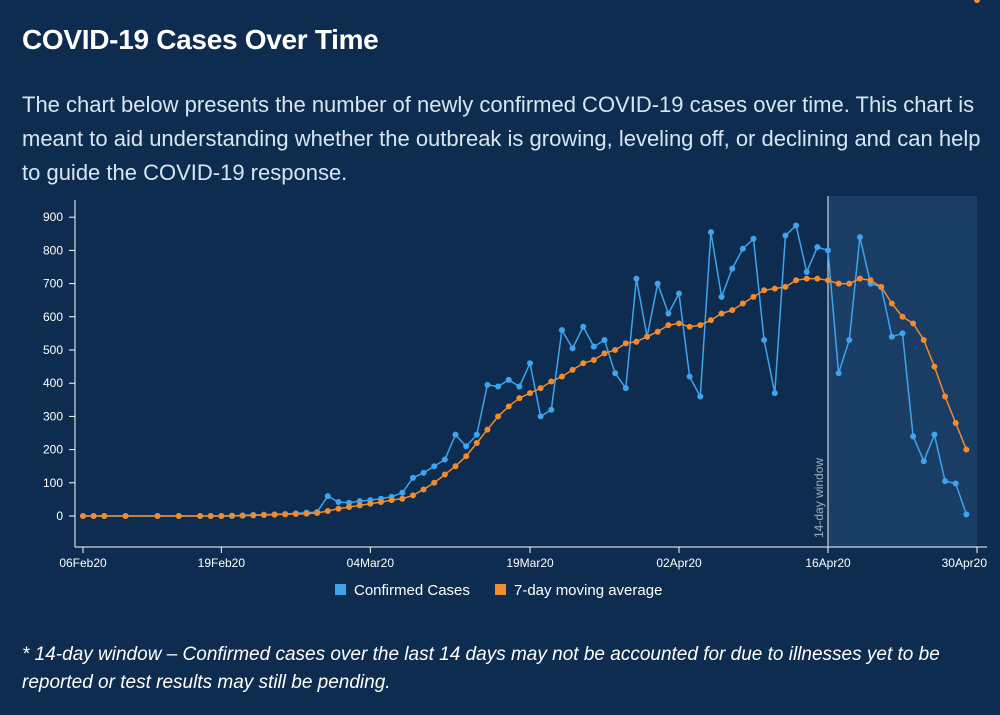 This screenshot has height=715, width=1000. What do you see at coordinates (588, 590) in the screenshot?
I see `legend-label-average: 7-day moving average` at bounding box center [588, 590].